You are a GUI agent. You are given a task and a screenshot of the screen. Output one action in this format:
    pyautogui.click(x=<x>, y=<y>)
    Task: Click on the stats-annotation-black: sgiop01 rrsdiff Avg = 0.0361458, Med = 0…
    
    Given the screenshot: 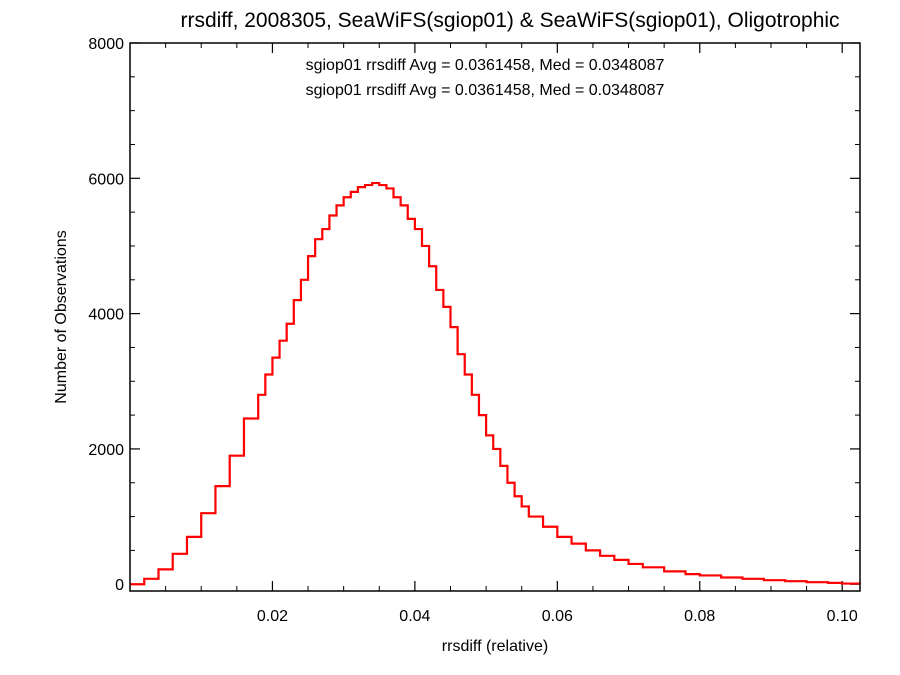 What is the action you would take?
    pyautogui.click(x=485, y=65)
    